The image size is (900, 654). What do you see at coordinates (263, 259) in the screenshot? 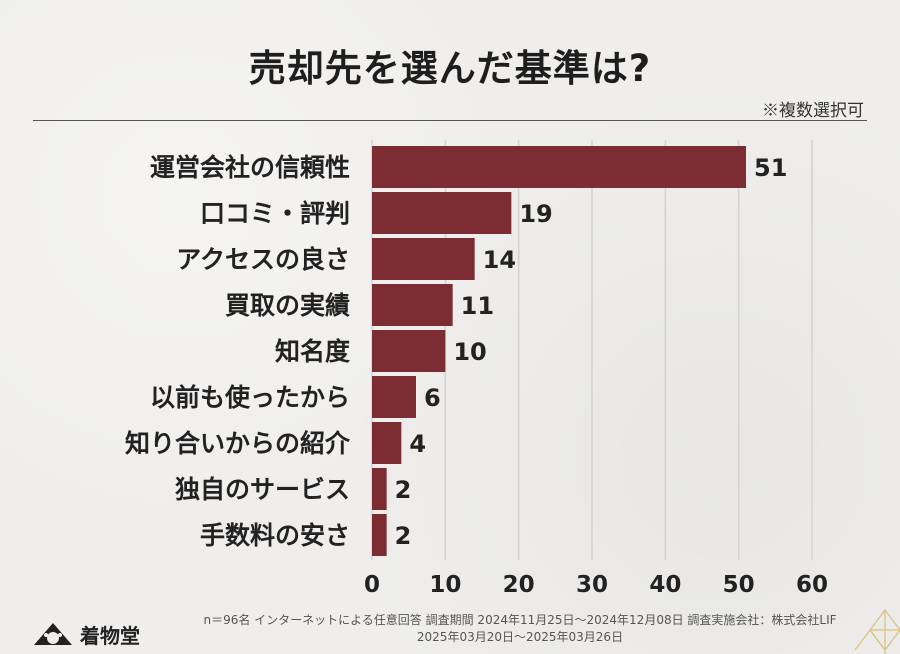
I see `category-label: アクセスの良さ` at bounding box center [263, 259].